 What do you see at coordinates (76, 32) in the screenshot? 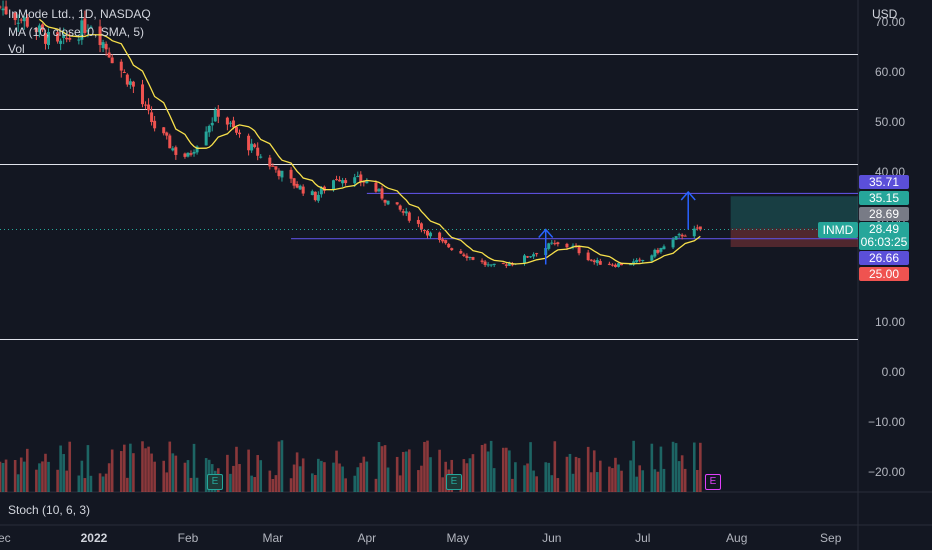
I see `ma-indicator-label: MA (10, close, 0, SMA, 5)` at bounding box center [76, 32].